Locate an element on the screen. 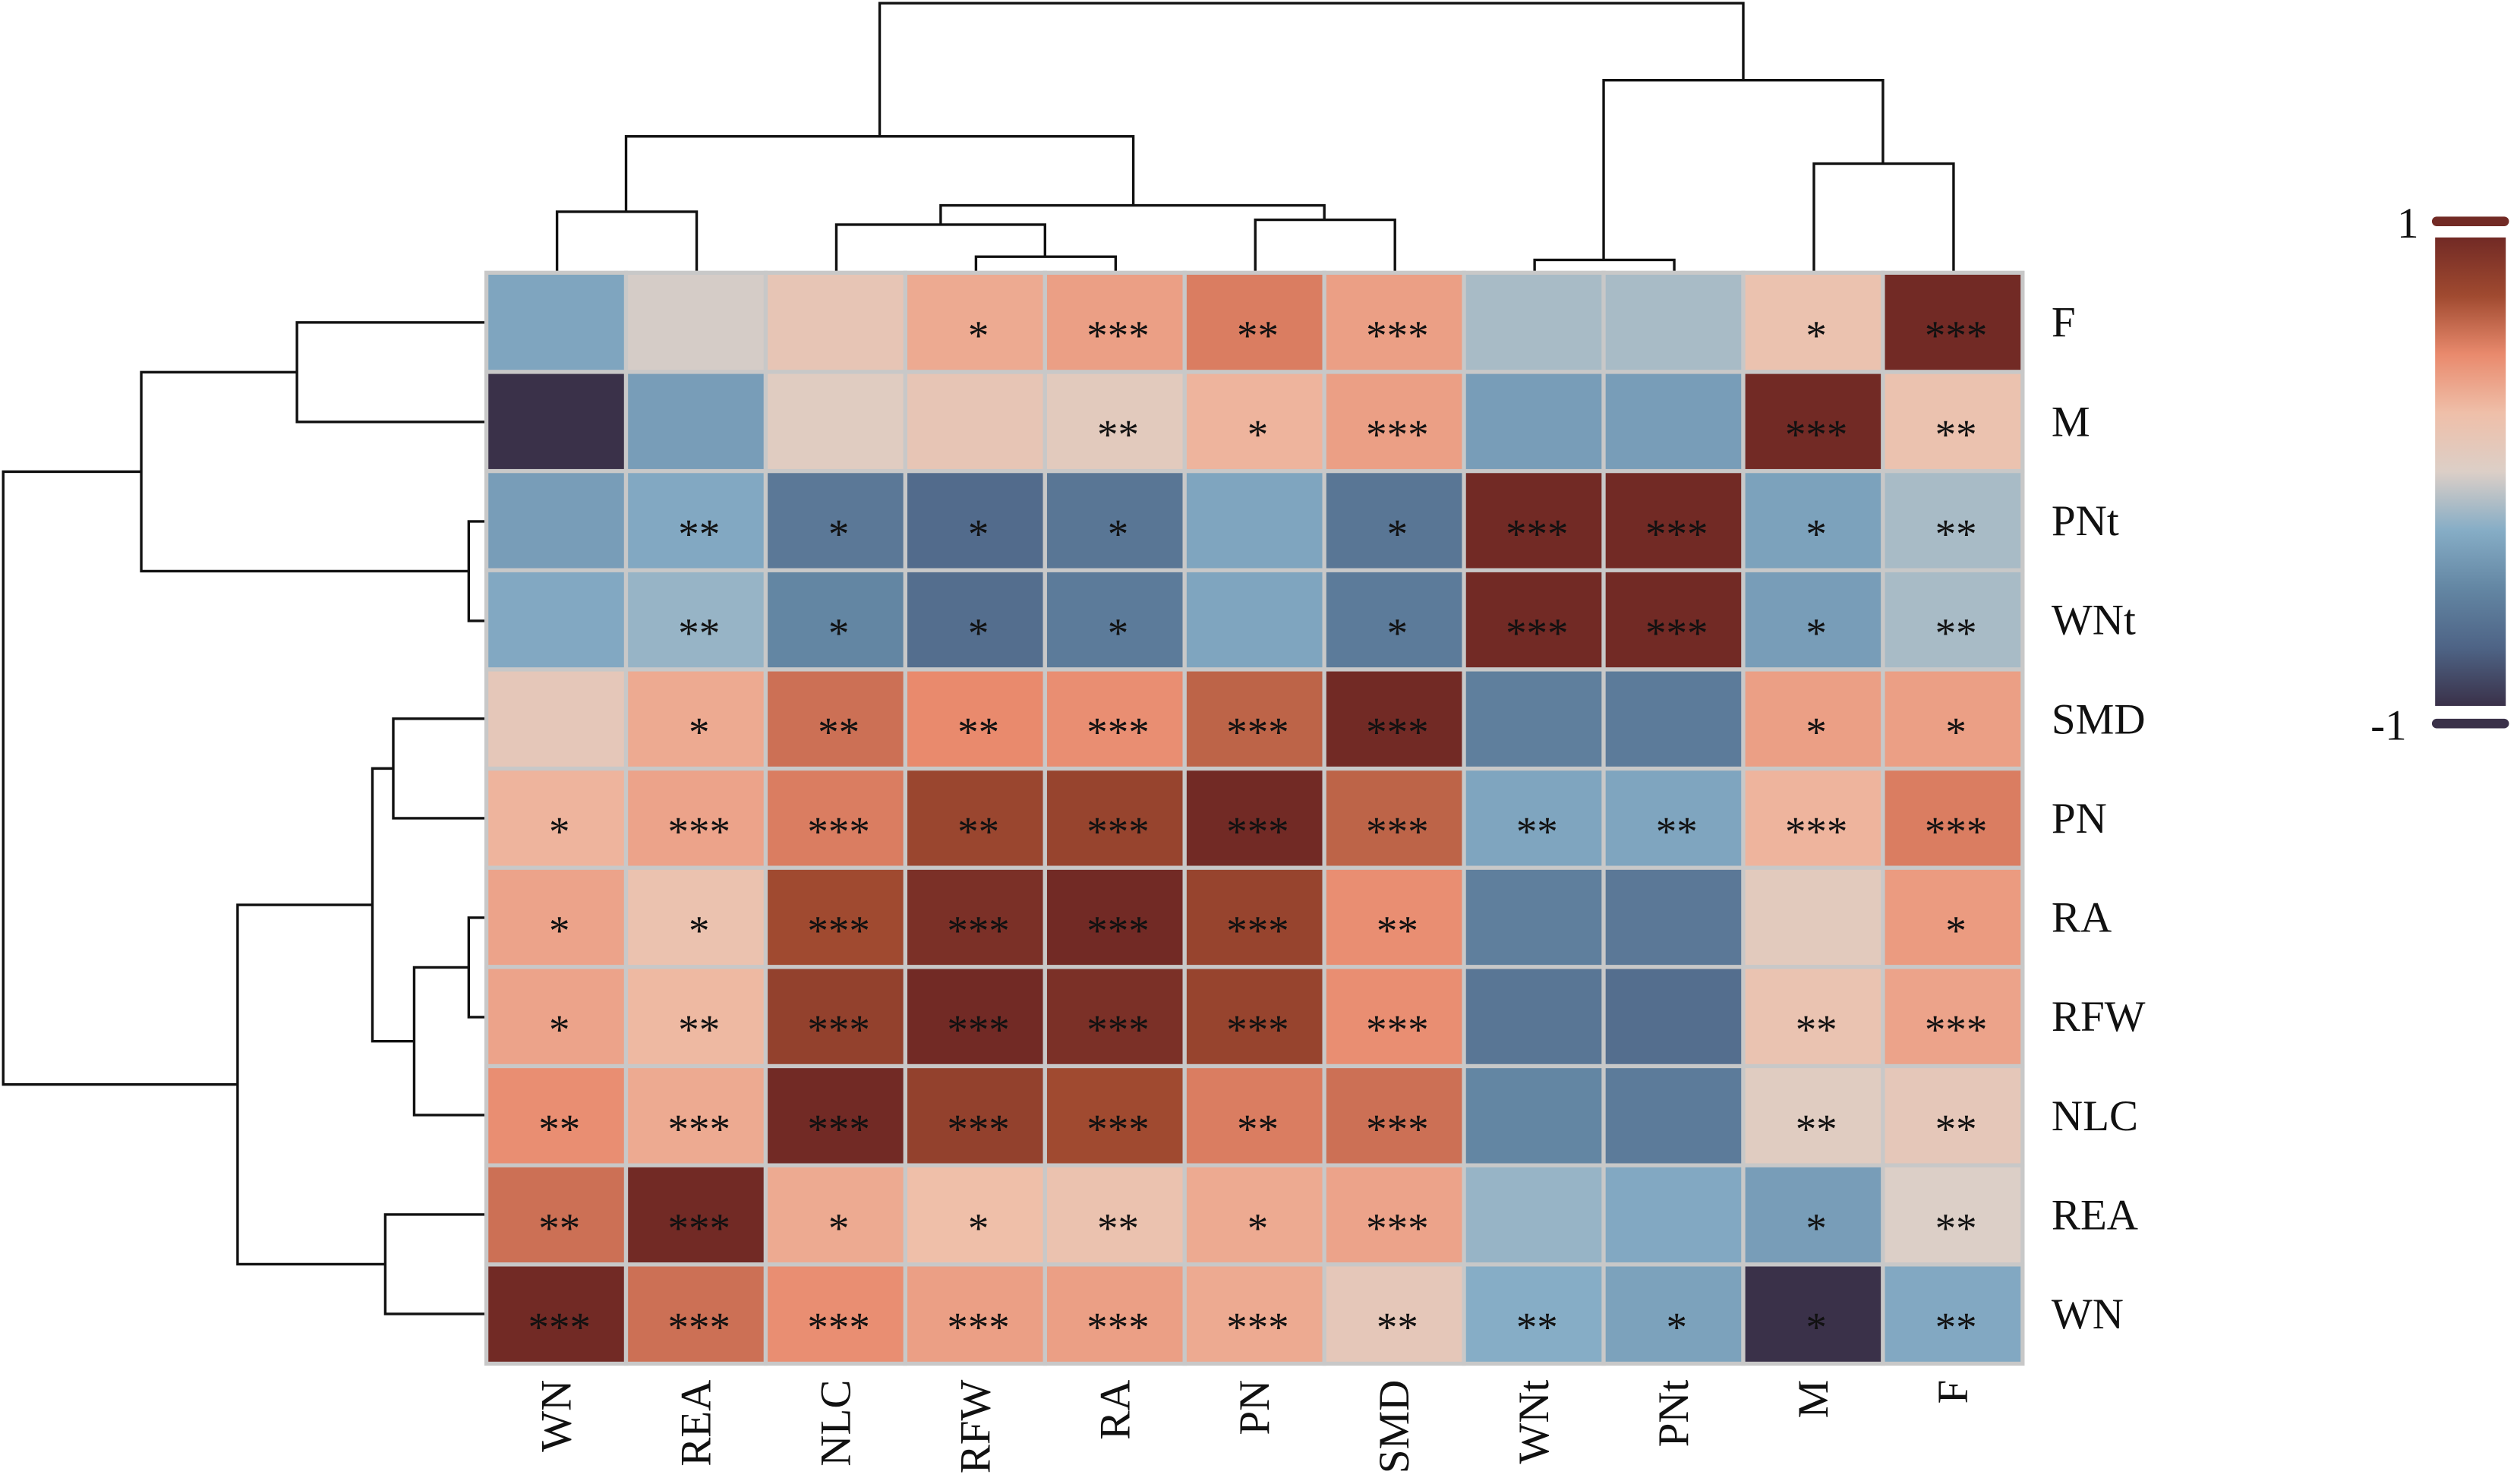 The width and height of the screenshot is (2517, 1484). heatmap-cell-PNt-F is located at coordinates (1953, 520).